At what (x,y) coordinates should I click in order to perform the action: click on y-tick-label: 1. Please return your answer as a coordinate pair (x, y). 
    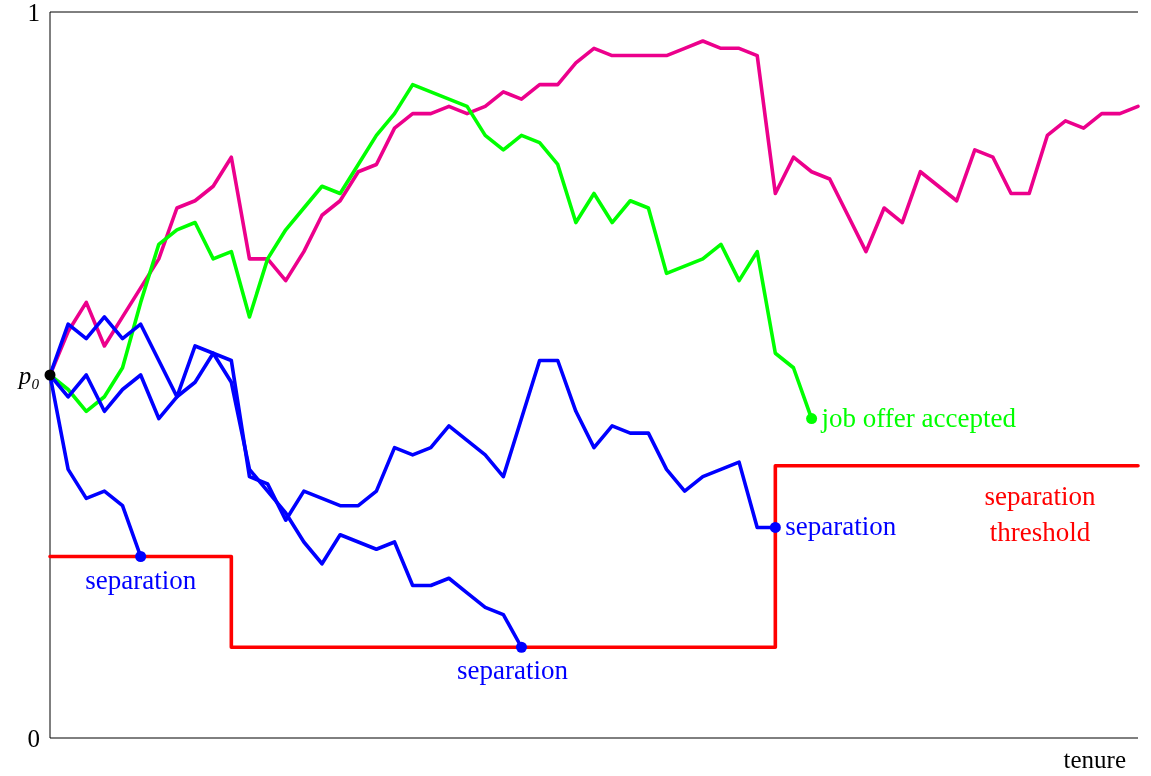
    Looking at the image, I should click on (33, 13).